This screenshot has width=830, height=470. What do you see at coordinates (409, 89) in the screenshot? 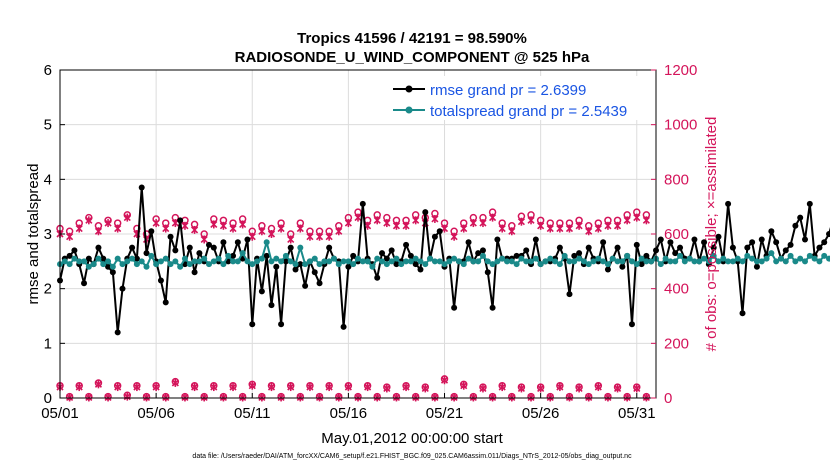
I see `legend-rmse-marker` at bounding box center [409, 89].